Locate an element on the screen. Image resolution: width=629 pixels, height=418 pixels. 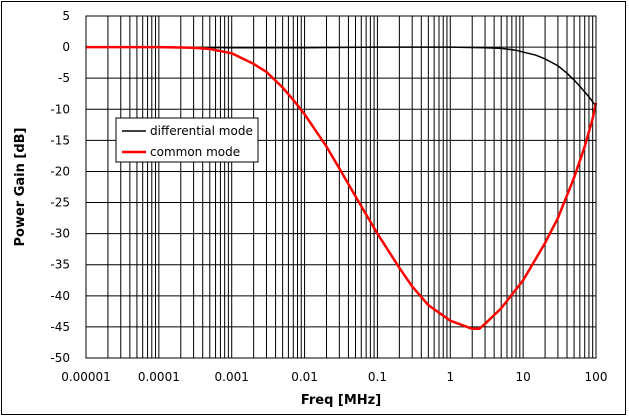
x-tick-label: 0.01 is located at coordinates (304, 377).